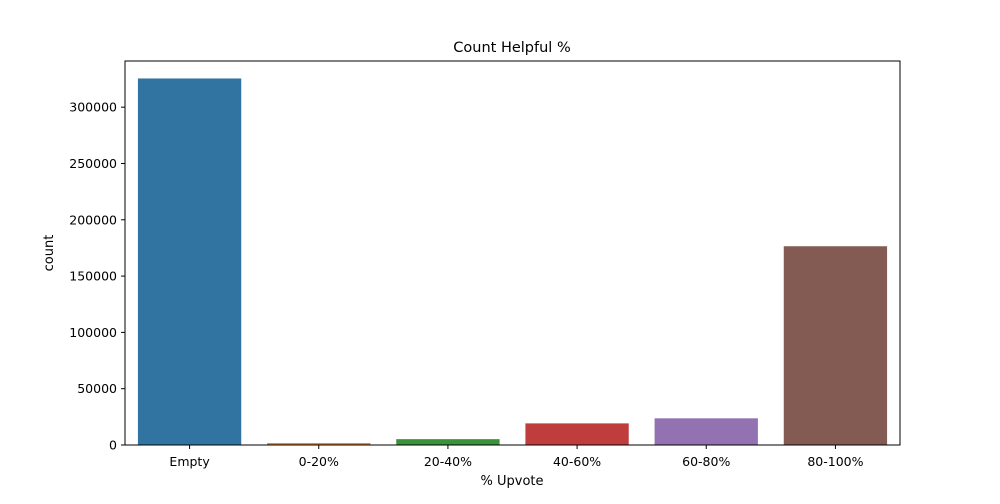 This screenshot has width=1000, height=504. Describe the element at coordinates (706, 461) in the screenshot. I see `x-tick-label: 60-80%` at that location.